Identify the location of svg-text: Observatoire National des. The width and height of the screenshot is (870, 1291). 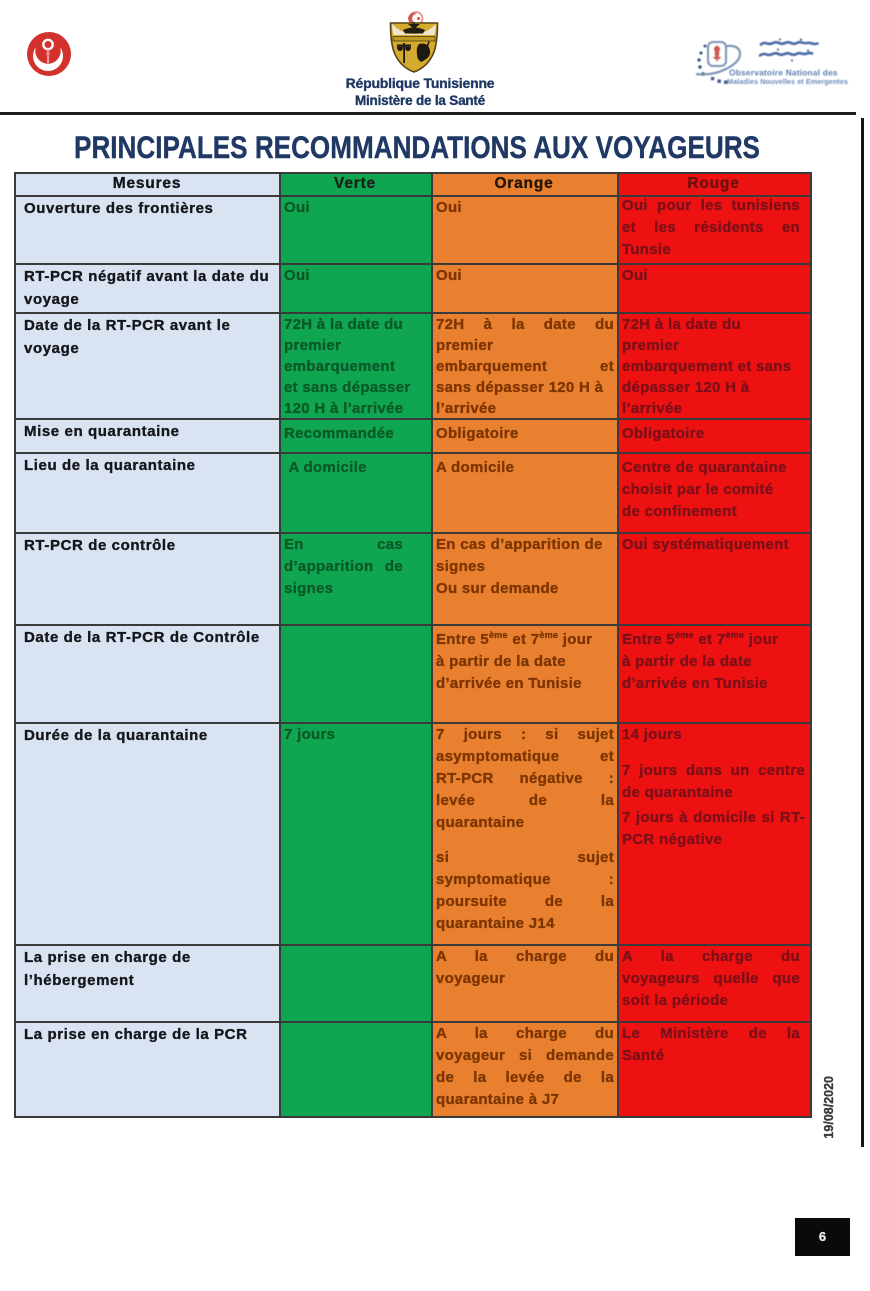
(783, 73).